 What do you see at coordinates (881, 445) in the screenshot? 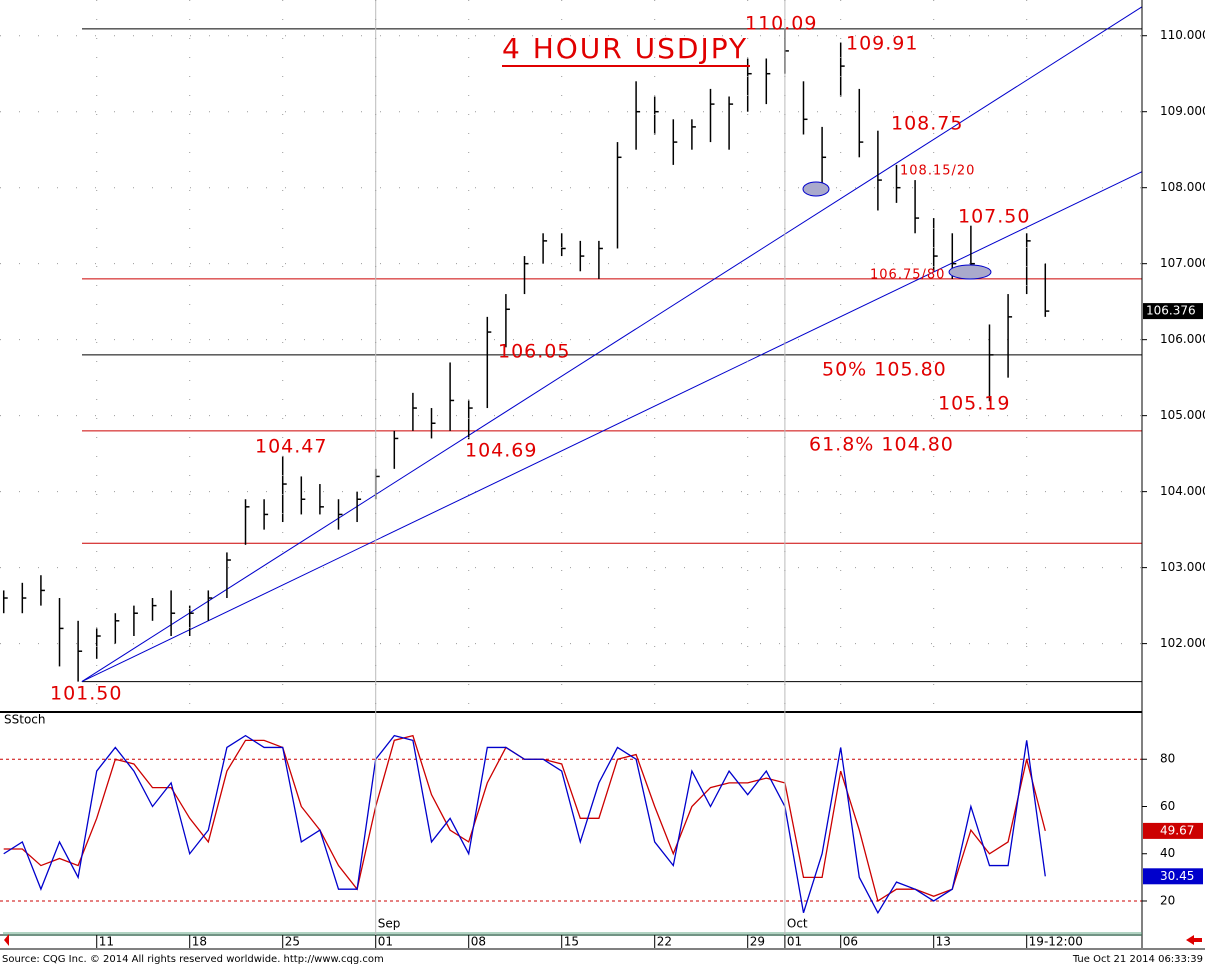
I see `annotation: 61.8% 104.80` at bounding box center [881, 445].